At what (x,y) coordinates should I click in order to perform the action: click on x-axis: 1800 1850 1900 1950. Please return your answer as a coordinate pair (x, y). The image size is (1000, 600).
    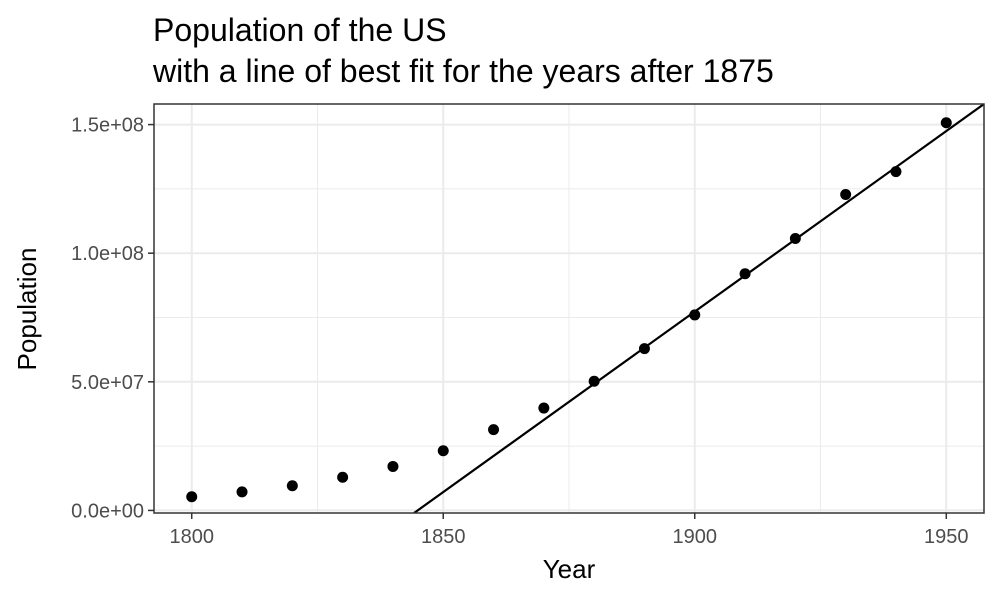
    Looking at the image, I should click on (569, 530).